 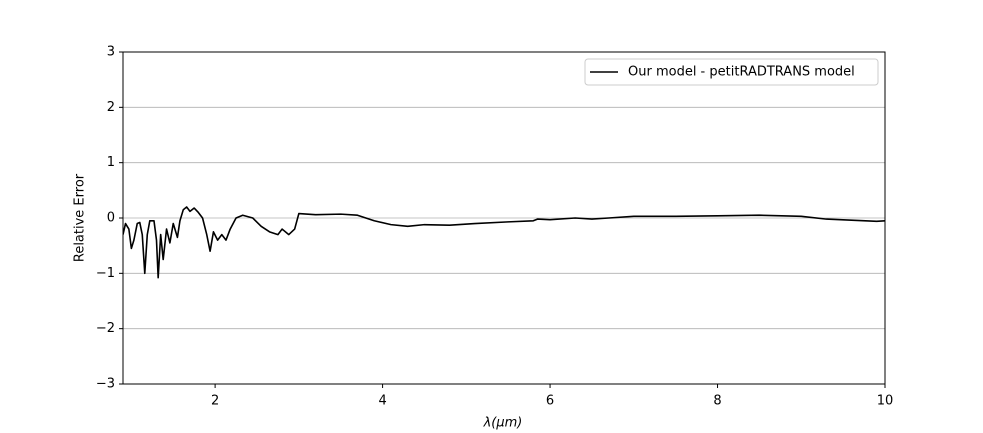 What do you see at coordinates (111, 162) in the screenshot?
I see `y-tick-label: 1` at bounding box center [111, 162].